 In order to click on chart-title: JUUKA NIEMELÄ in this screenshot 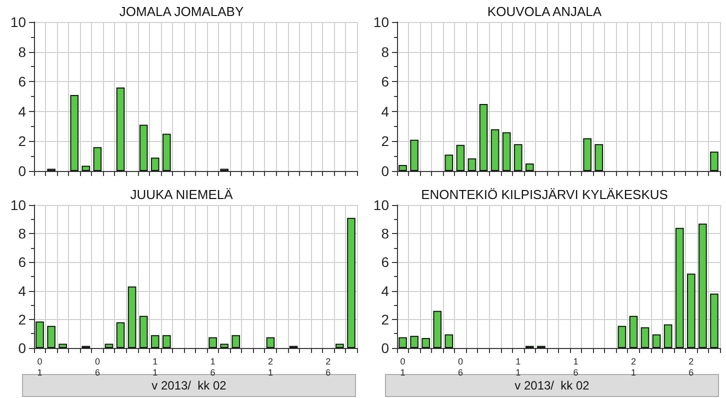, I will do `click(182, 194)`.